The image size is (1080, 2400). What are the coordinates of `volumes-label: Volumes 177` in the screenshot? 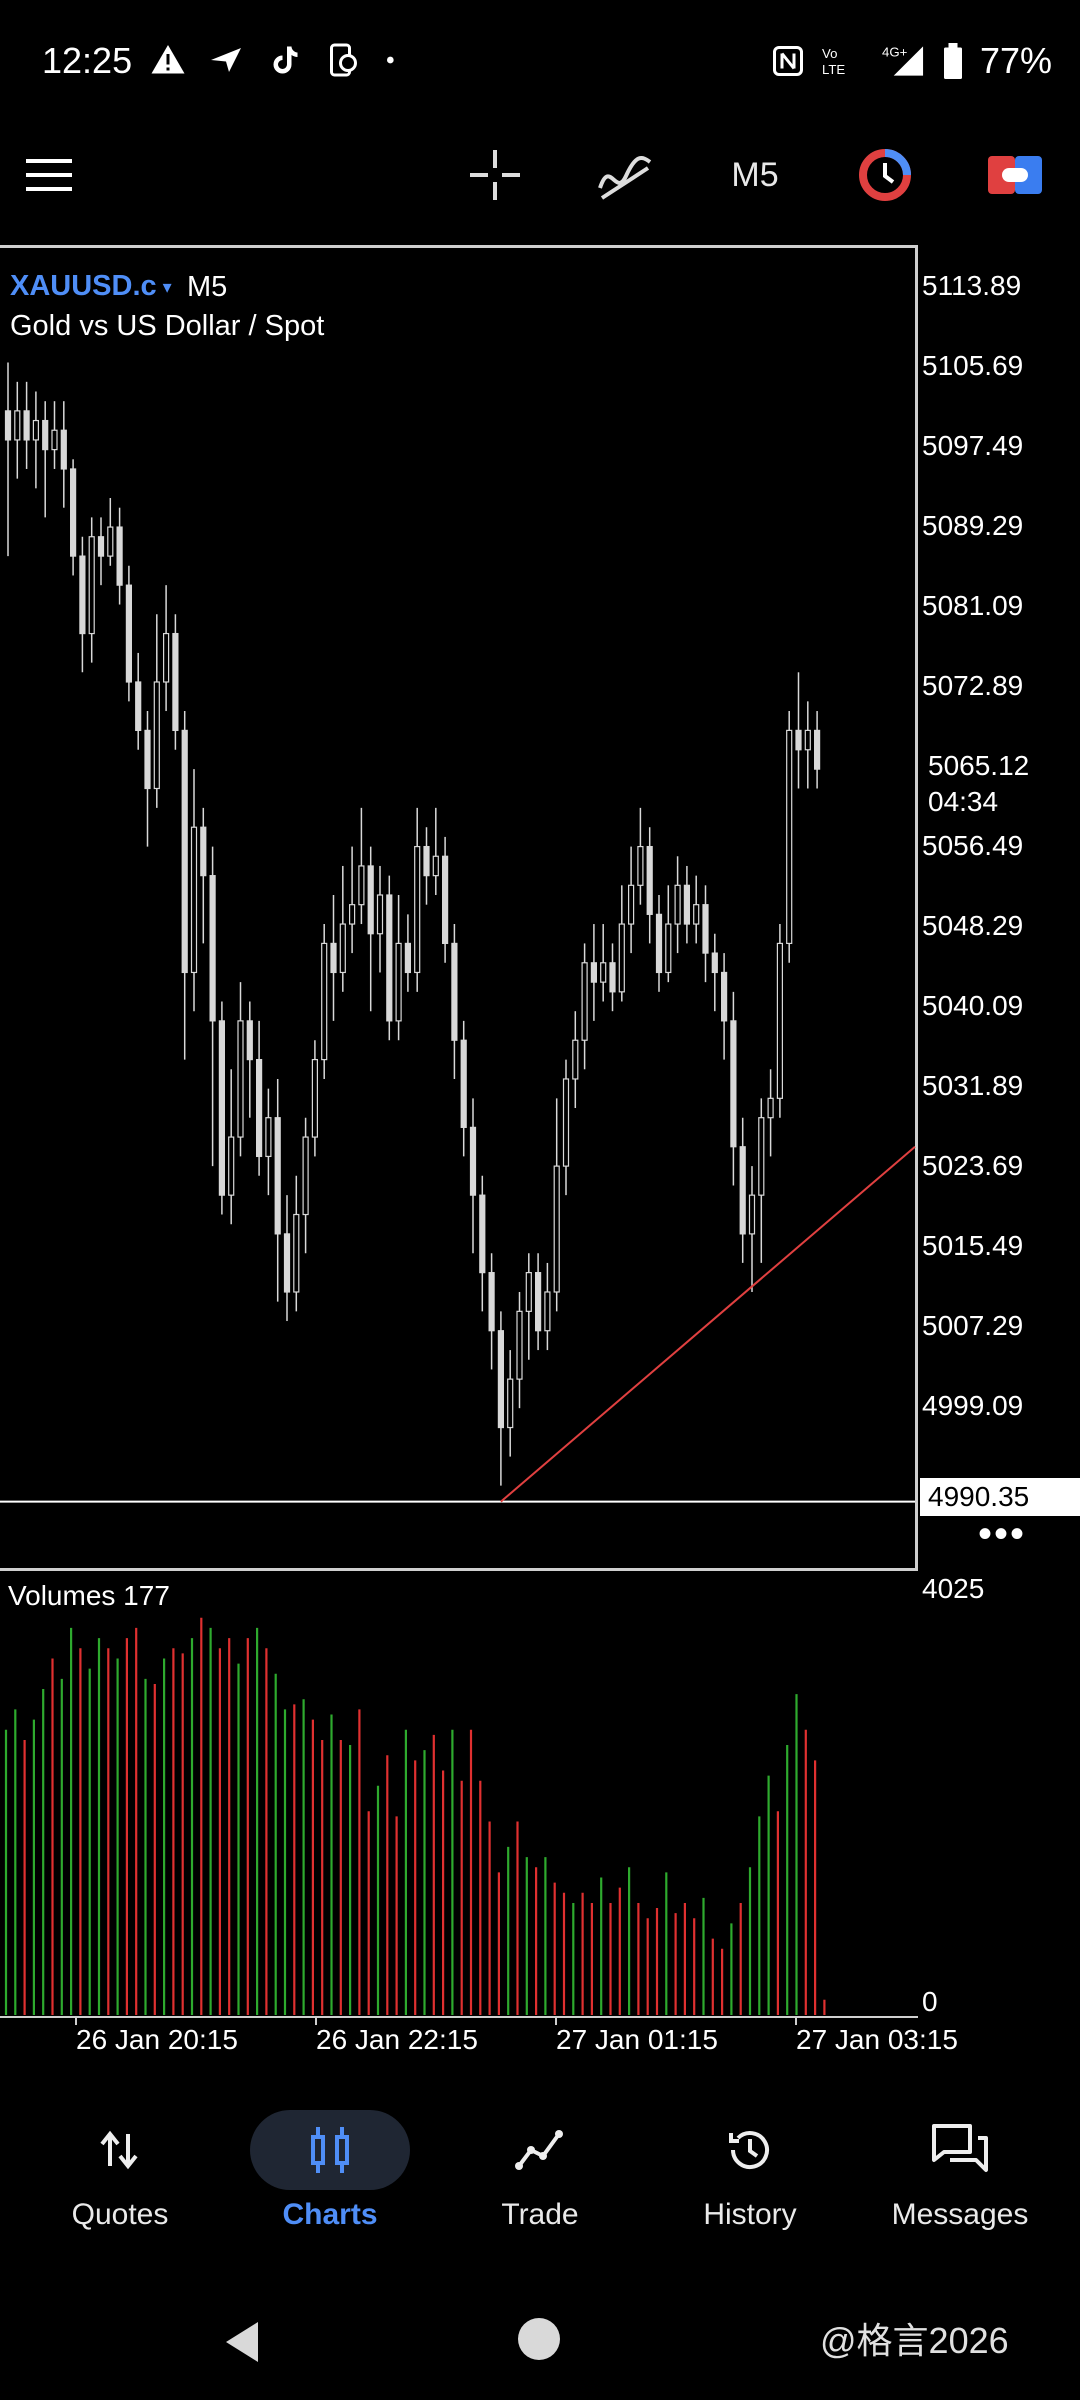 It's located at (89, 1595).